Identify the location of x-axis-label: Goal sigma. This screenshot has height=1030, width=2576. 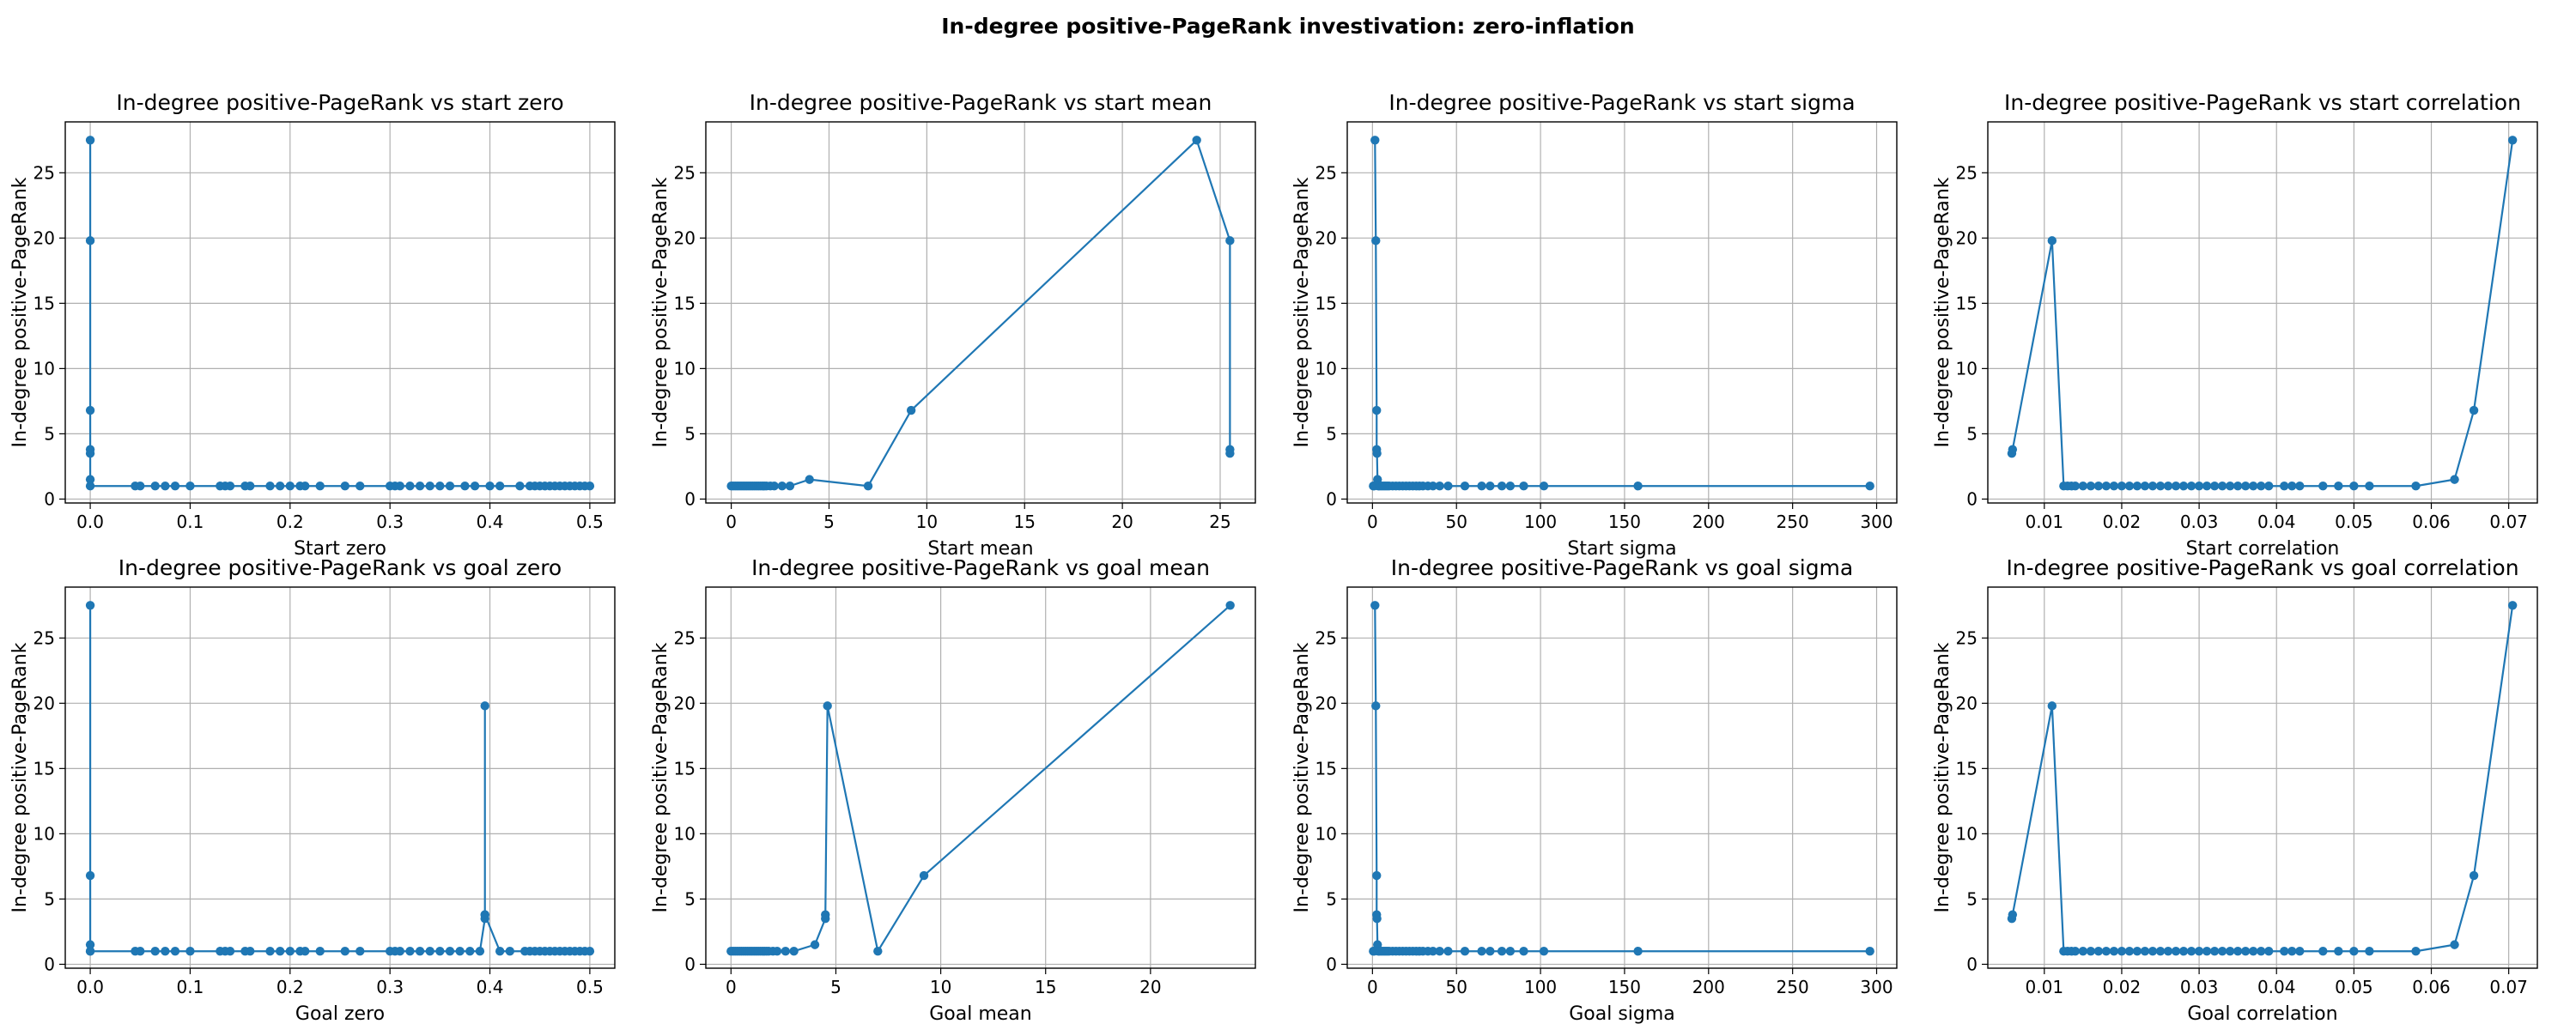
(1622, 1014).